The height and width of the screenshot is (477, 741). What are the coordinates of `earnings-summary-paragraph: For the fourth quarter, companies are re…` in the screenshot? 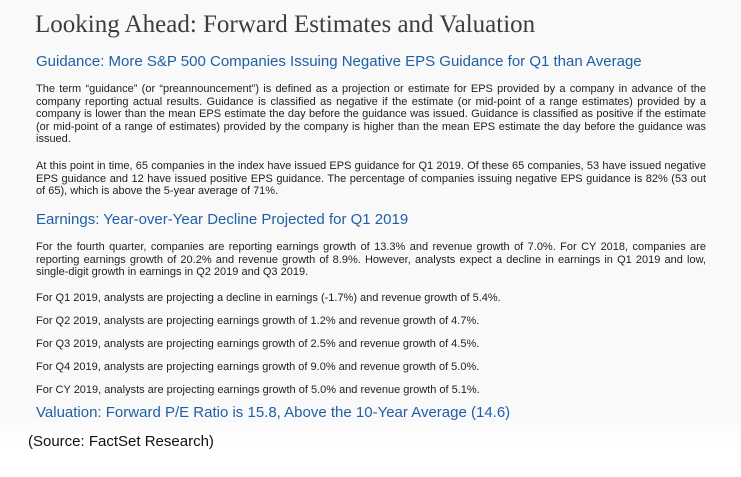 It's located at (371, 260).